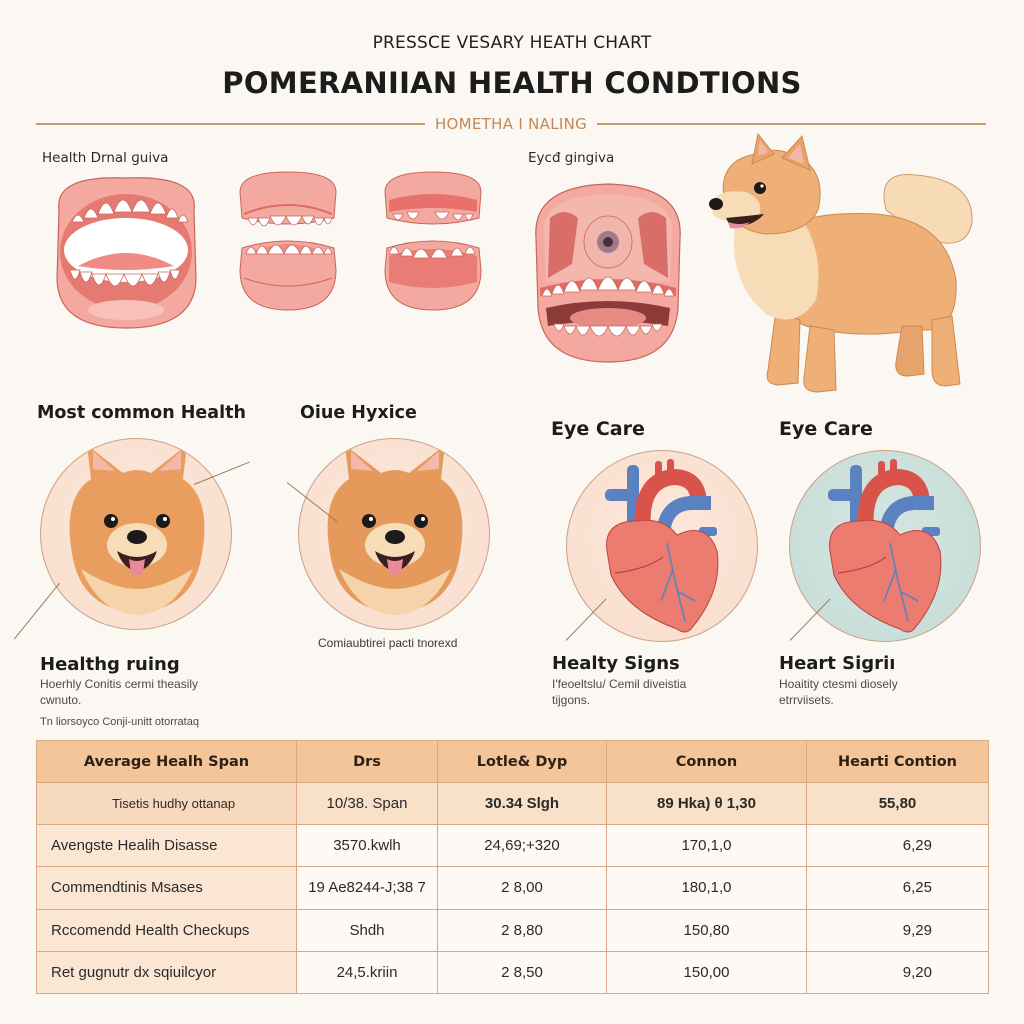 This screenshot has width=1024, height=1024. Describe the element at coordinates (119, 722) in the screenshot. I see `card-1-footnote: Tn liorsoyco Conji-unitt otorrataq` at that location.